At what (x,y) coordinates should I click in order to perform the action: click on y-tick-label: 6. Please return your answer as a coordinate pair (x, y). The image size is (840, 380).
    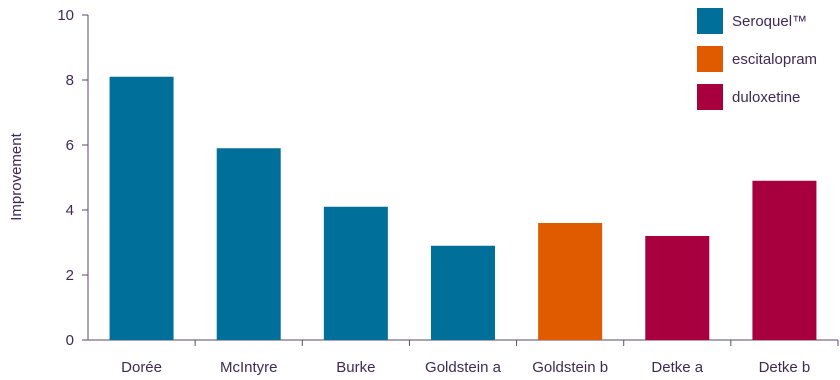
    Looking at the image, I should click on (70, 145).